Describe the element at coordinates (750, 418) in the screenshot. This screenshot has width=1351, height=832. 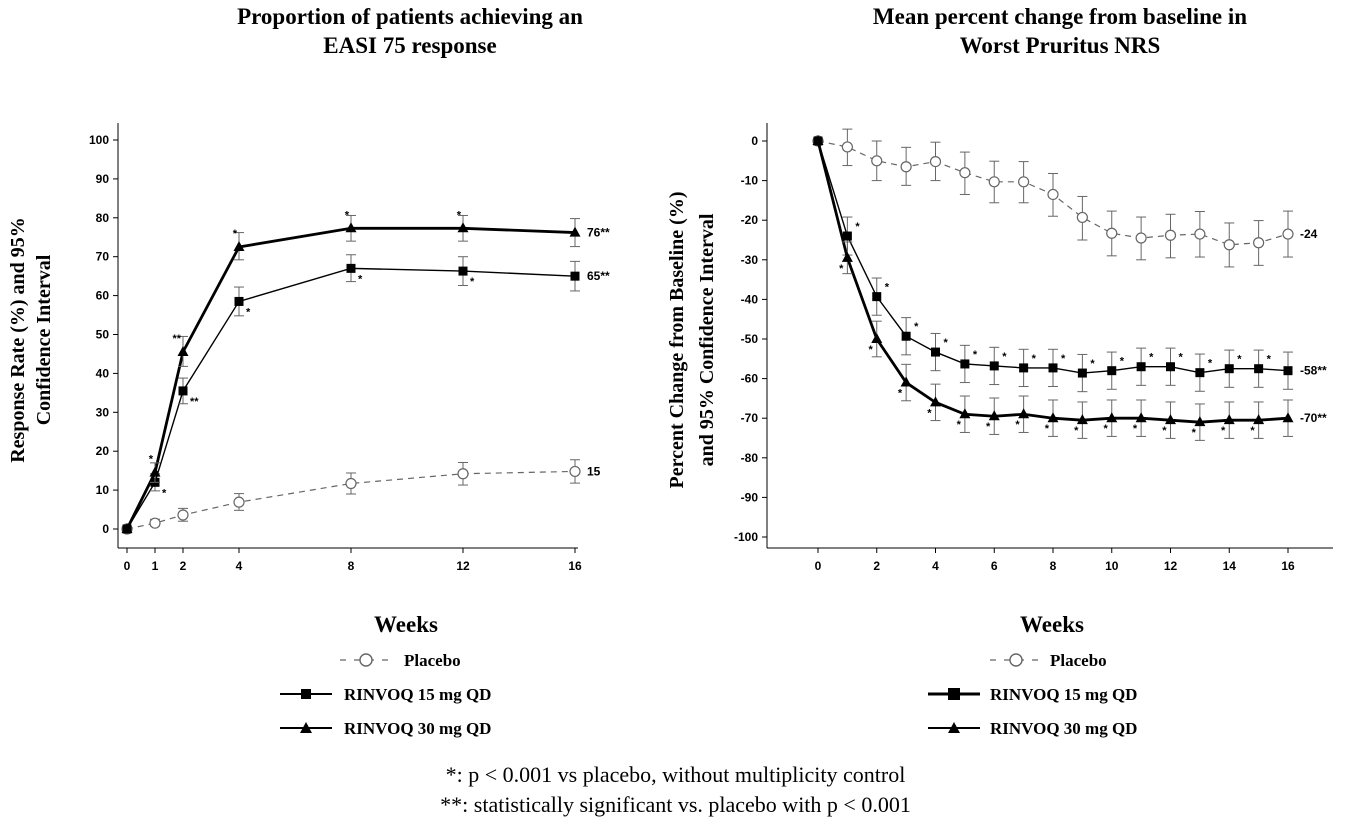
I see `y-tick-label: -70` at that location.